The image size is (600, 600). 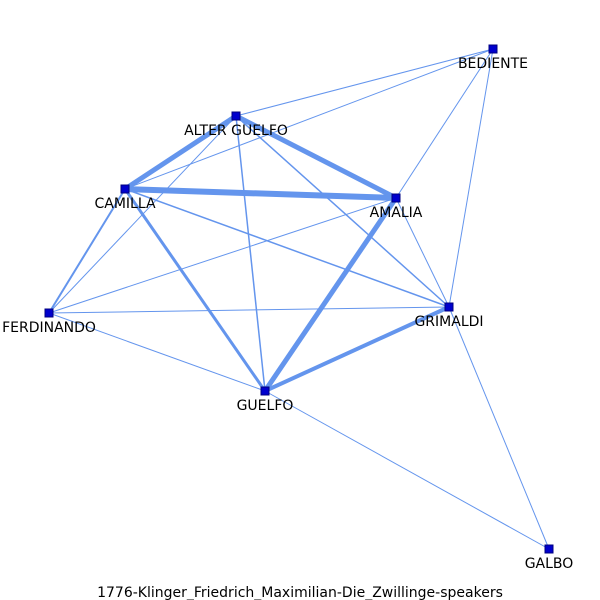 What do you see at coordinates (125, 189) in the screenshot?
I see `node-camilla` at bounding box center [125, 189].